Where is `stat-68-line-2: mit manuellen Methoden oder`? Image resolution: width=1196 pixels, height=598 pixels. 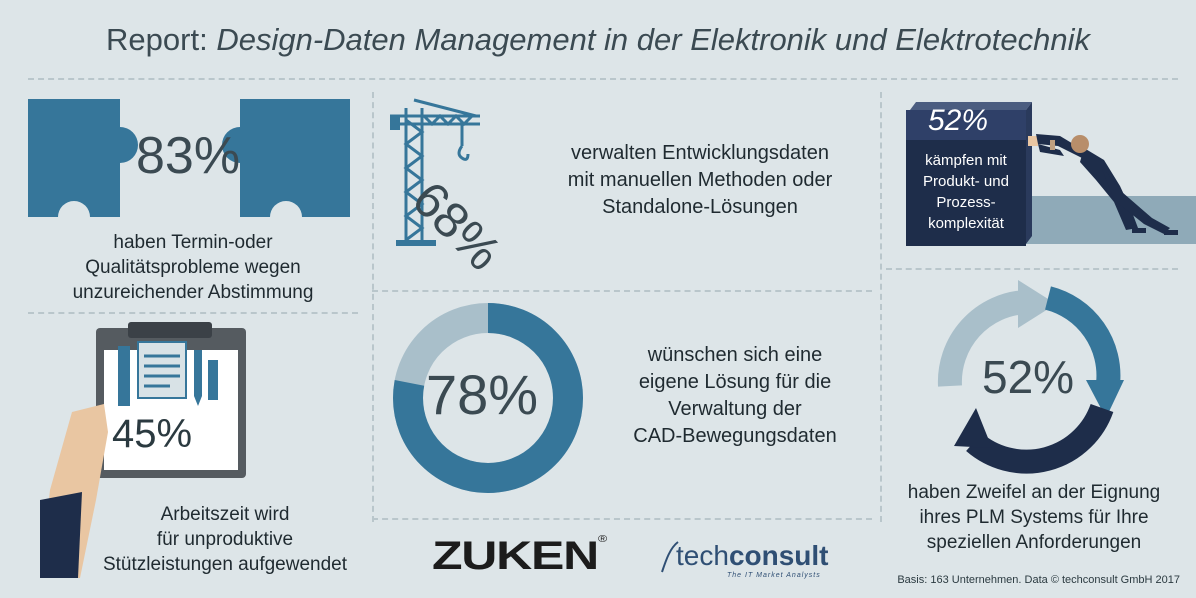 stat-68-line-2: mit manuellen Methoden oder is located at coordinates (700, 180).